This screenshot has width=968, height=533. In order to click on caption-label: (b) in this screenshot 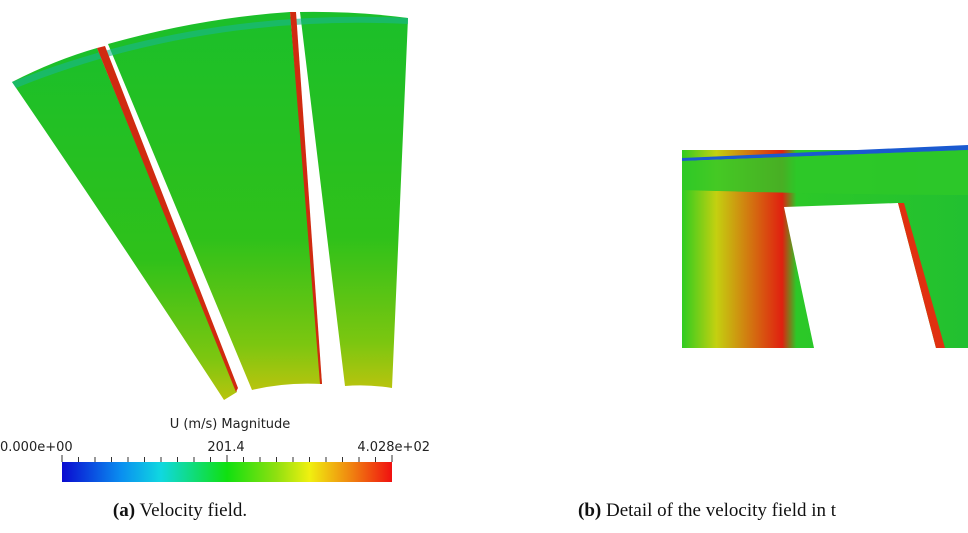, I will do `click(589, 510)`.